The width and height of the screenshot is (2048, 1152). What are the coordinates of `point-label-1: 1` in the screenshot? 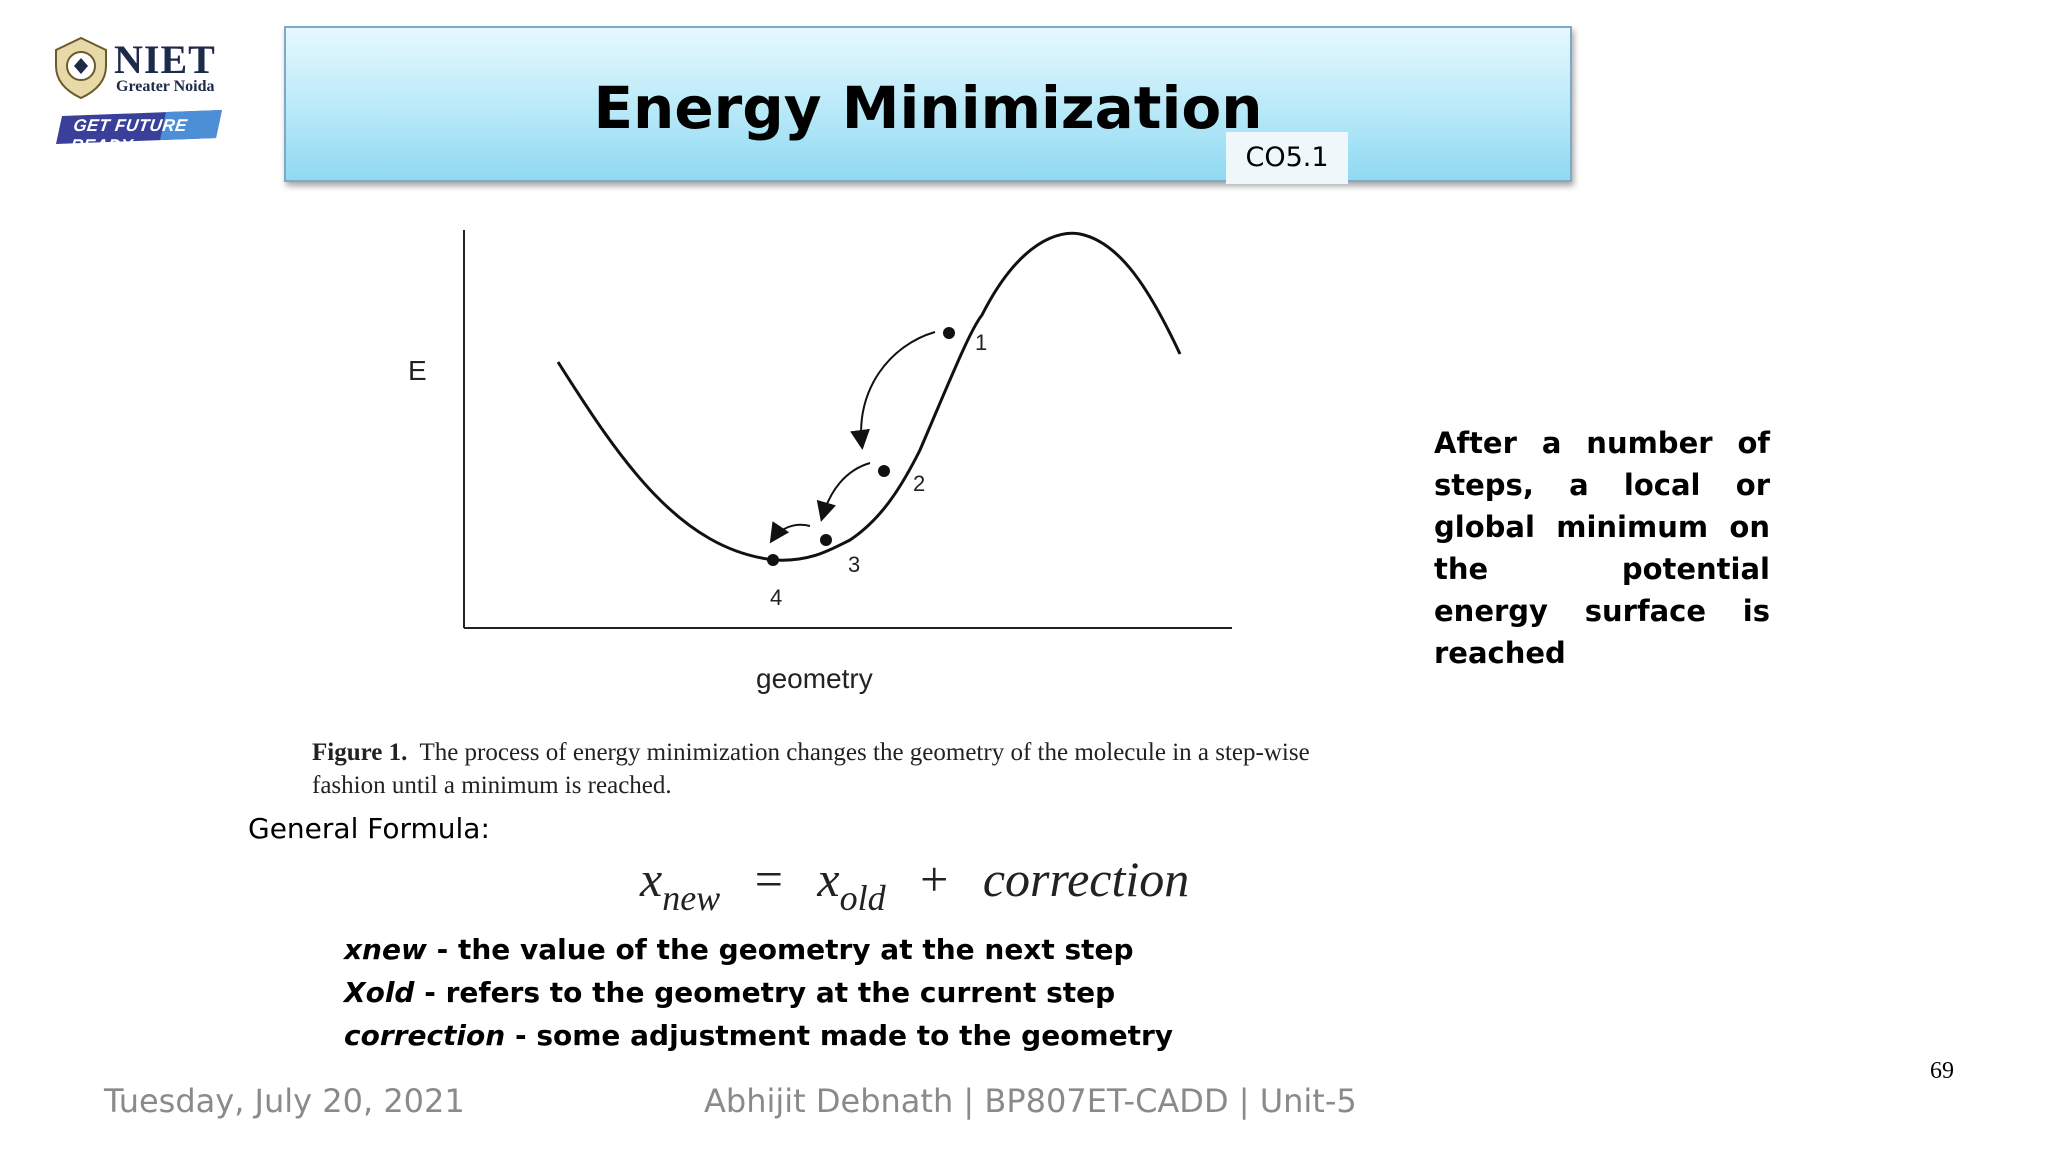 It's located at (981, 342).